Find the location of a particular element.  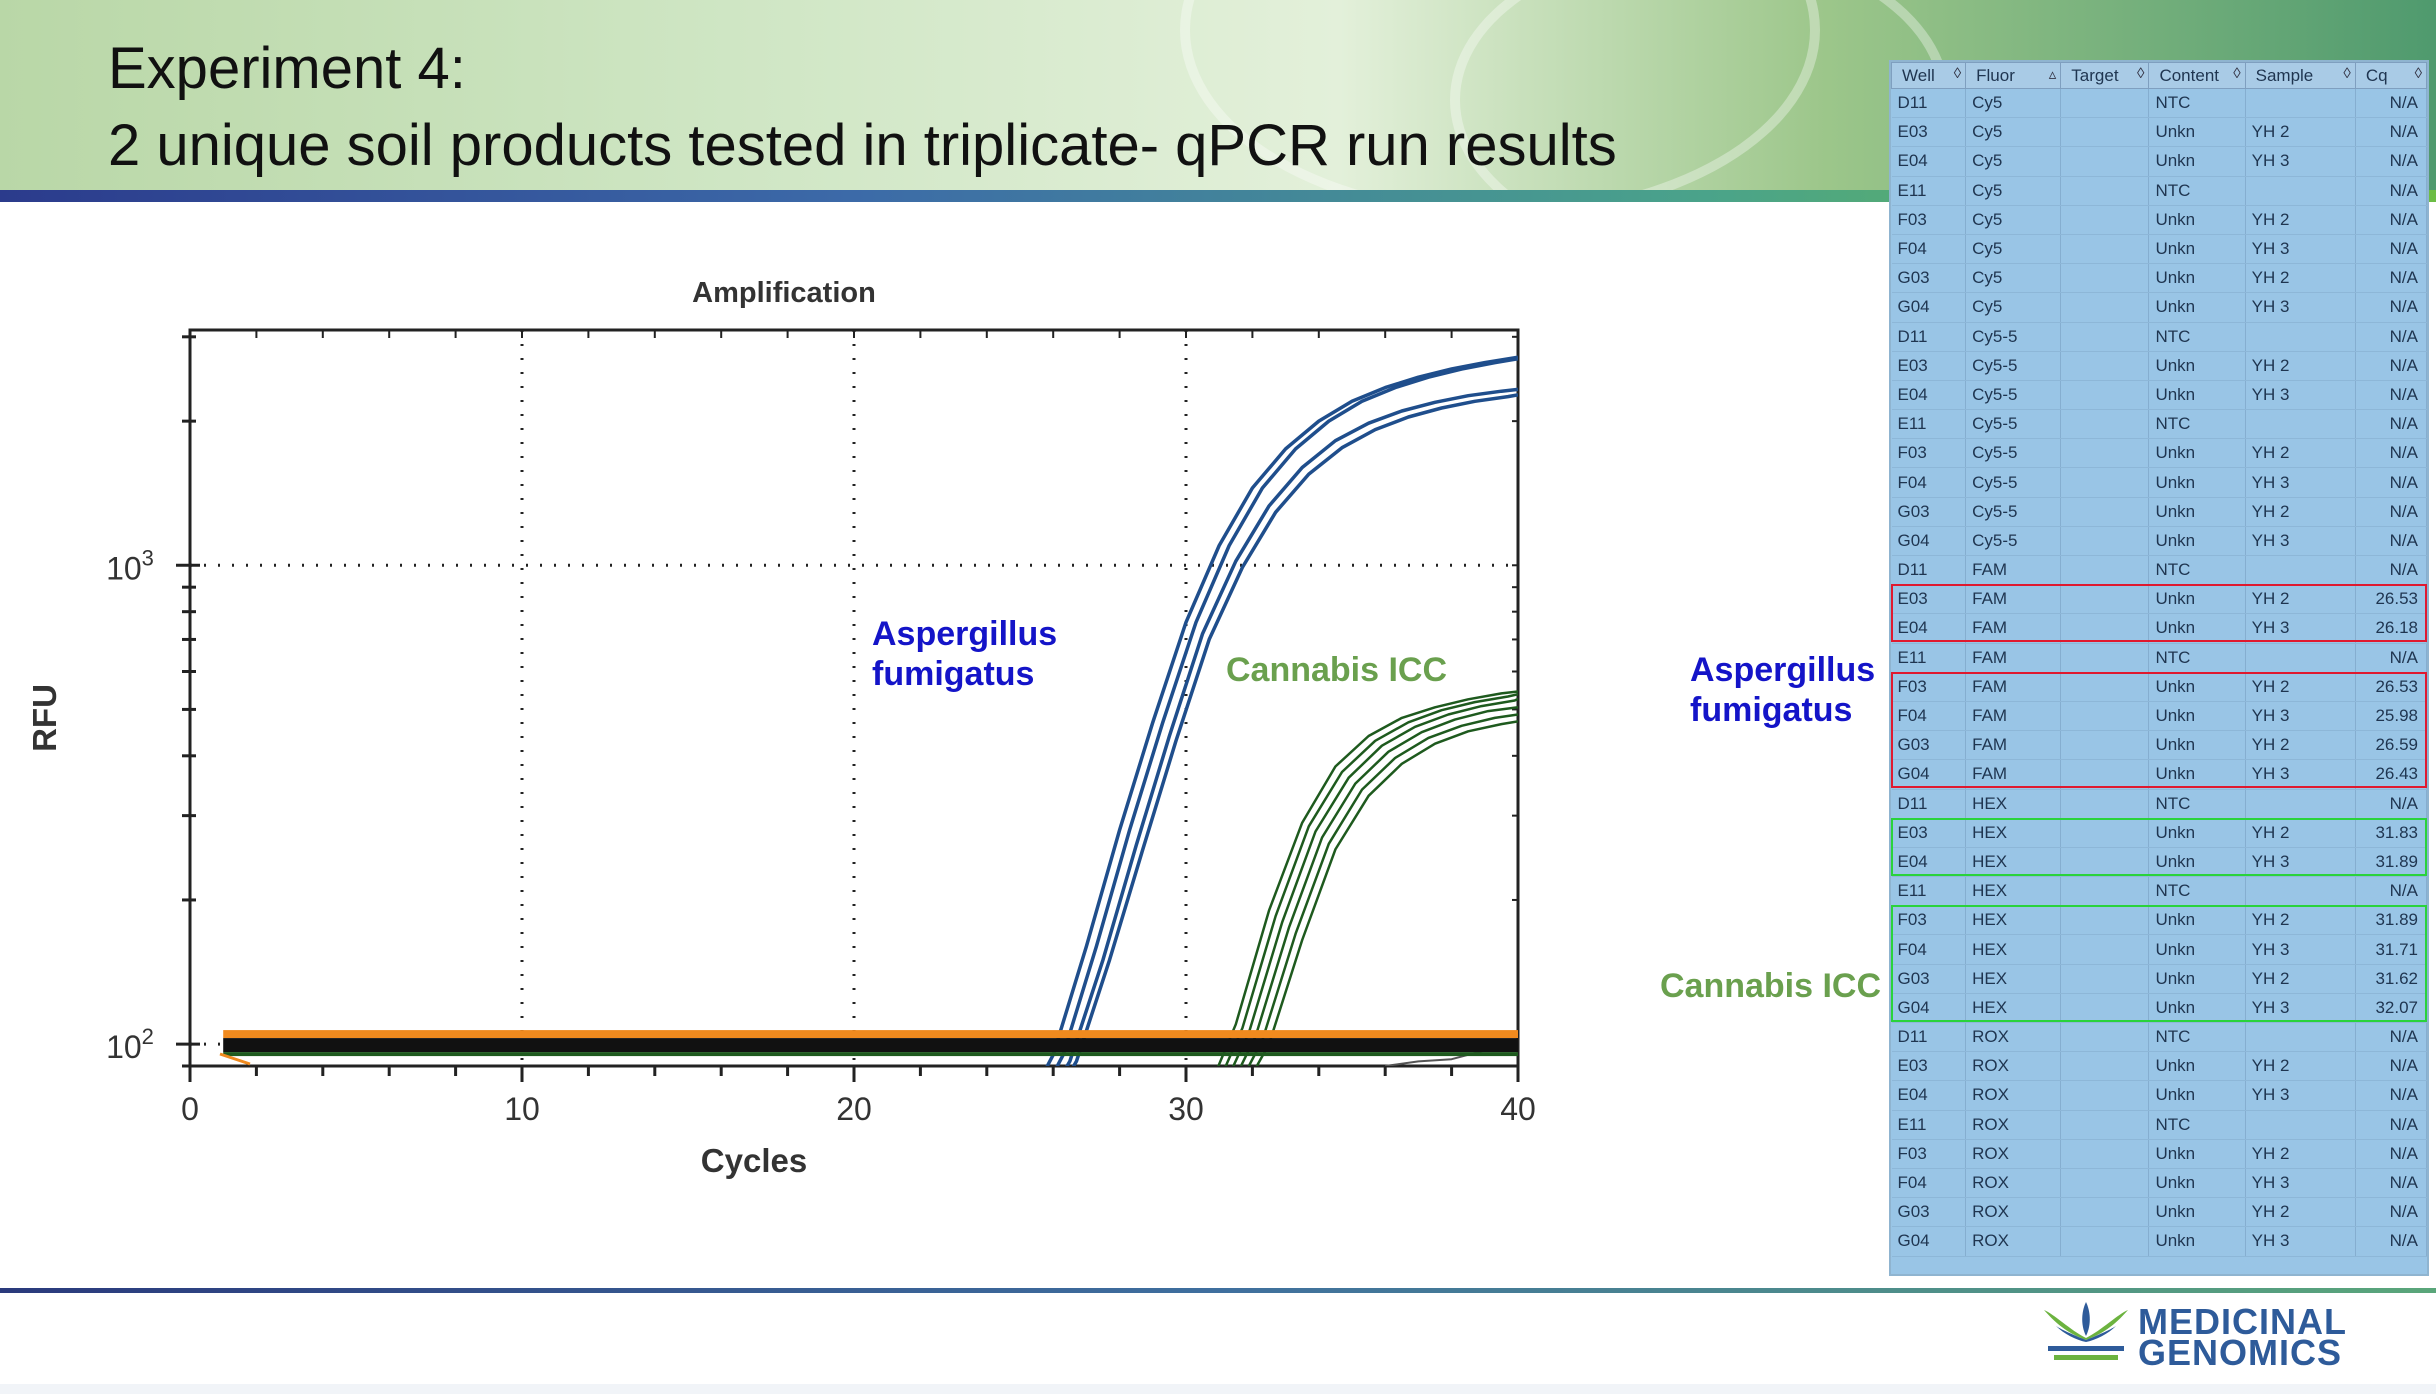

table-row: E03 HEX Unkn YH 2 31.83 is located at coordinates (2159, 833).